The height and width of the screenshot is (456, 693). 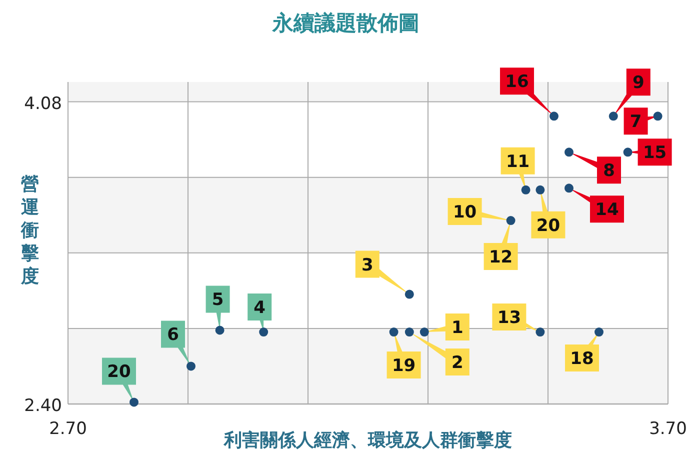 What do you see at coordinates (367, 440) in the screenshot?
I see `x-axis-title: 利害關係人經濟、環境及人群衝擊度` at bounding box center [367, 440].